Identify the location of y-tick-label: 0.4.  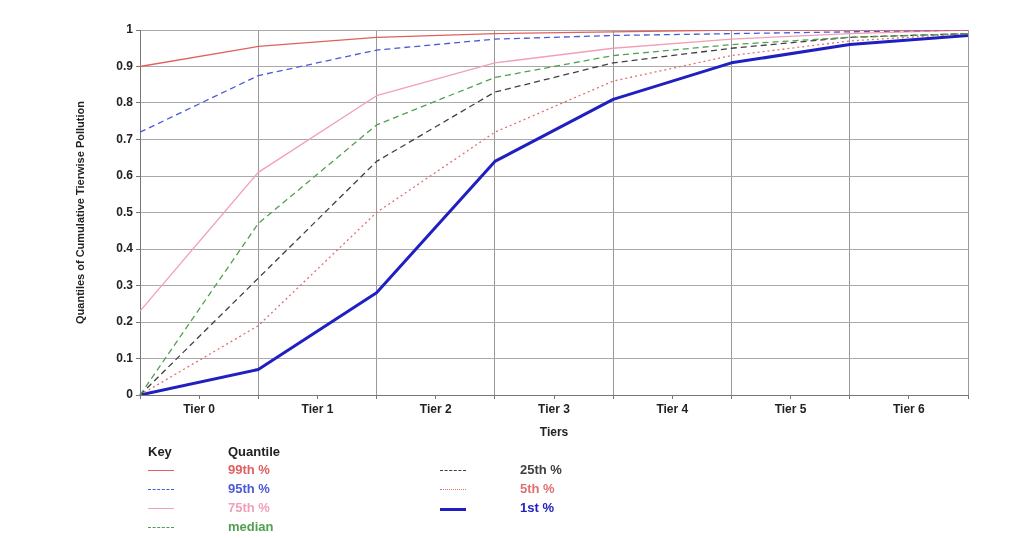
(125, 248).